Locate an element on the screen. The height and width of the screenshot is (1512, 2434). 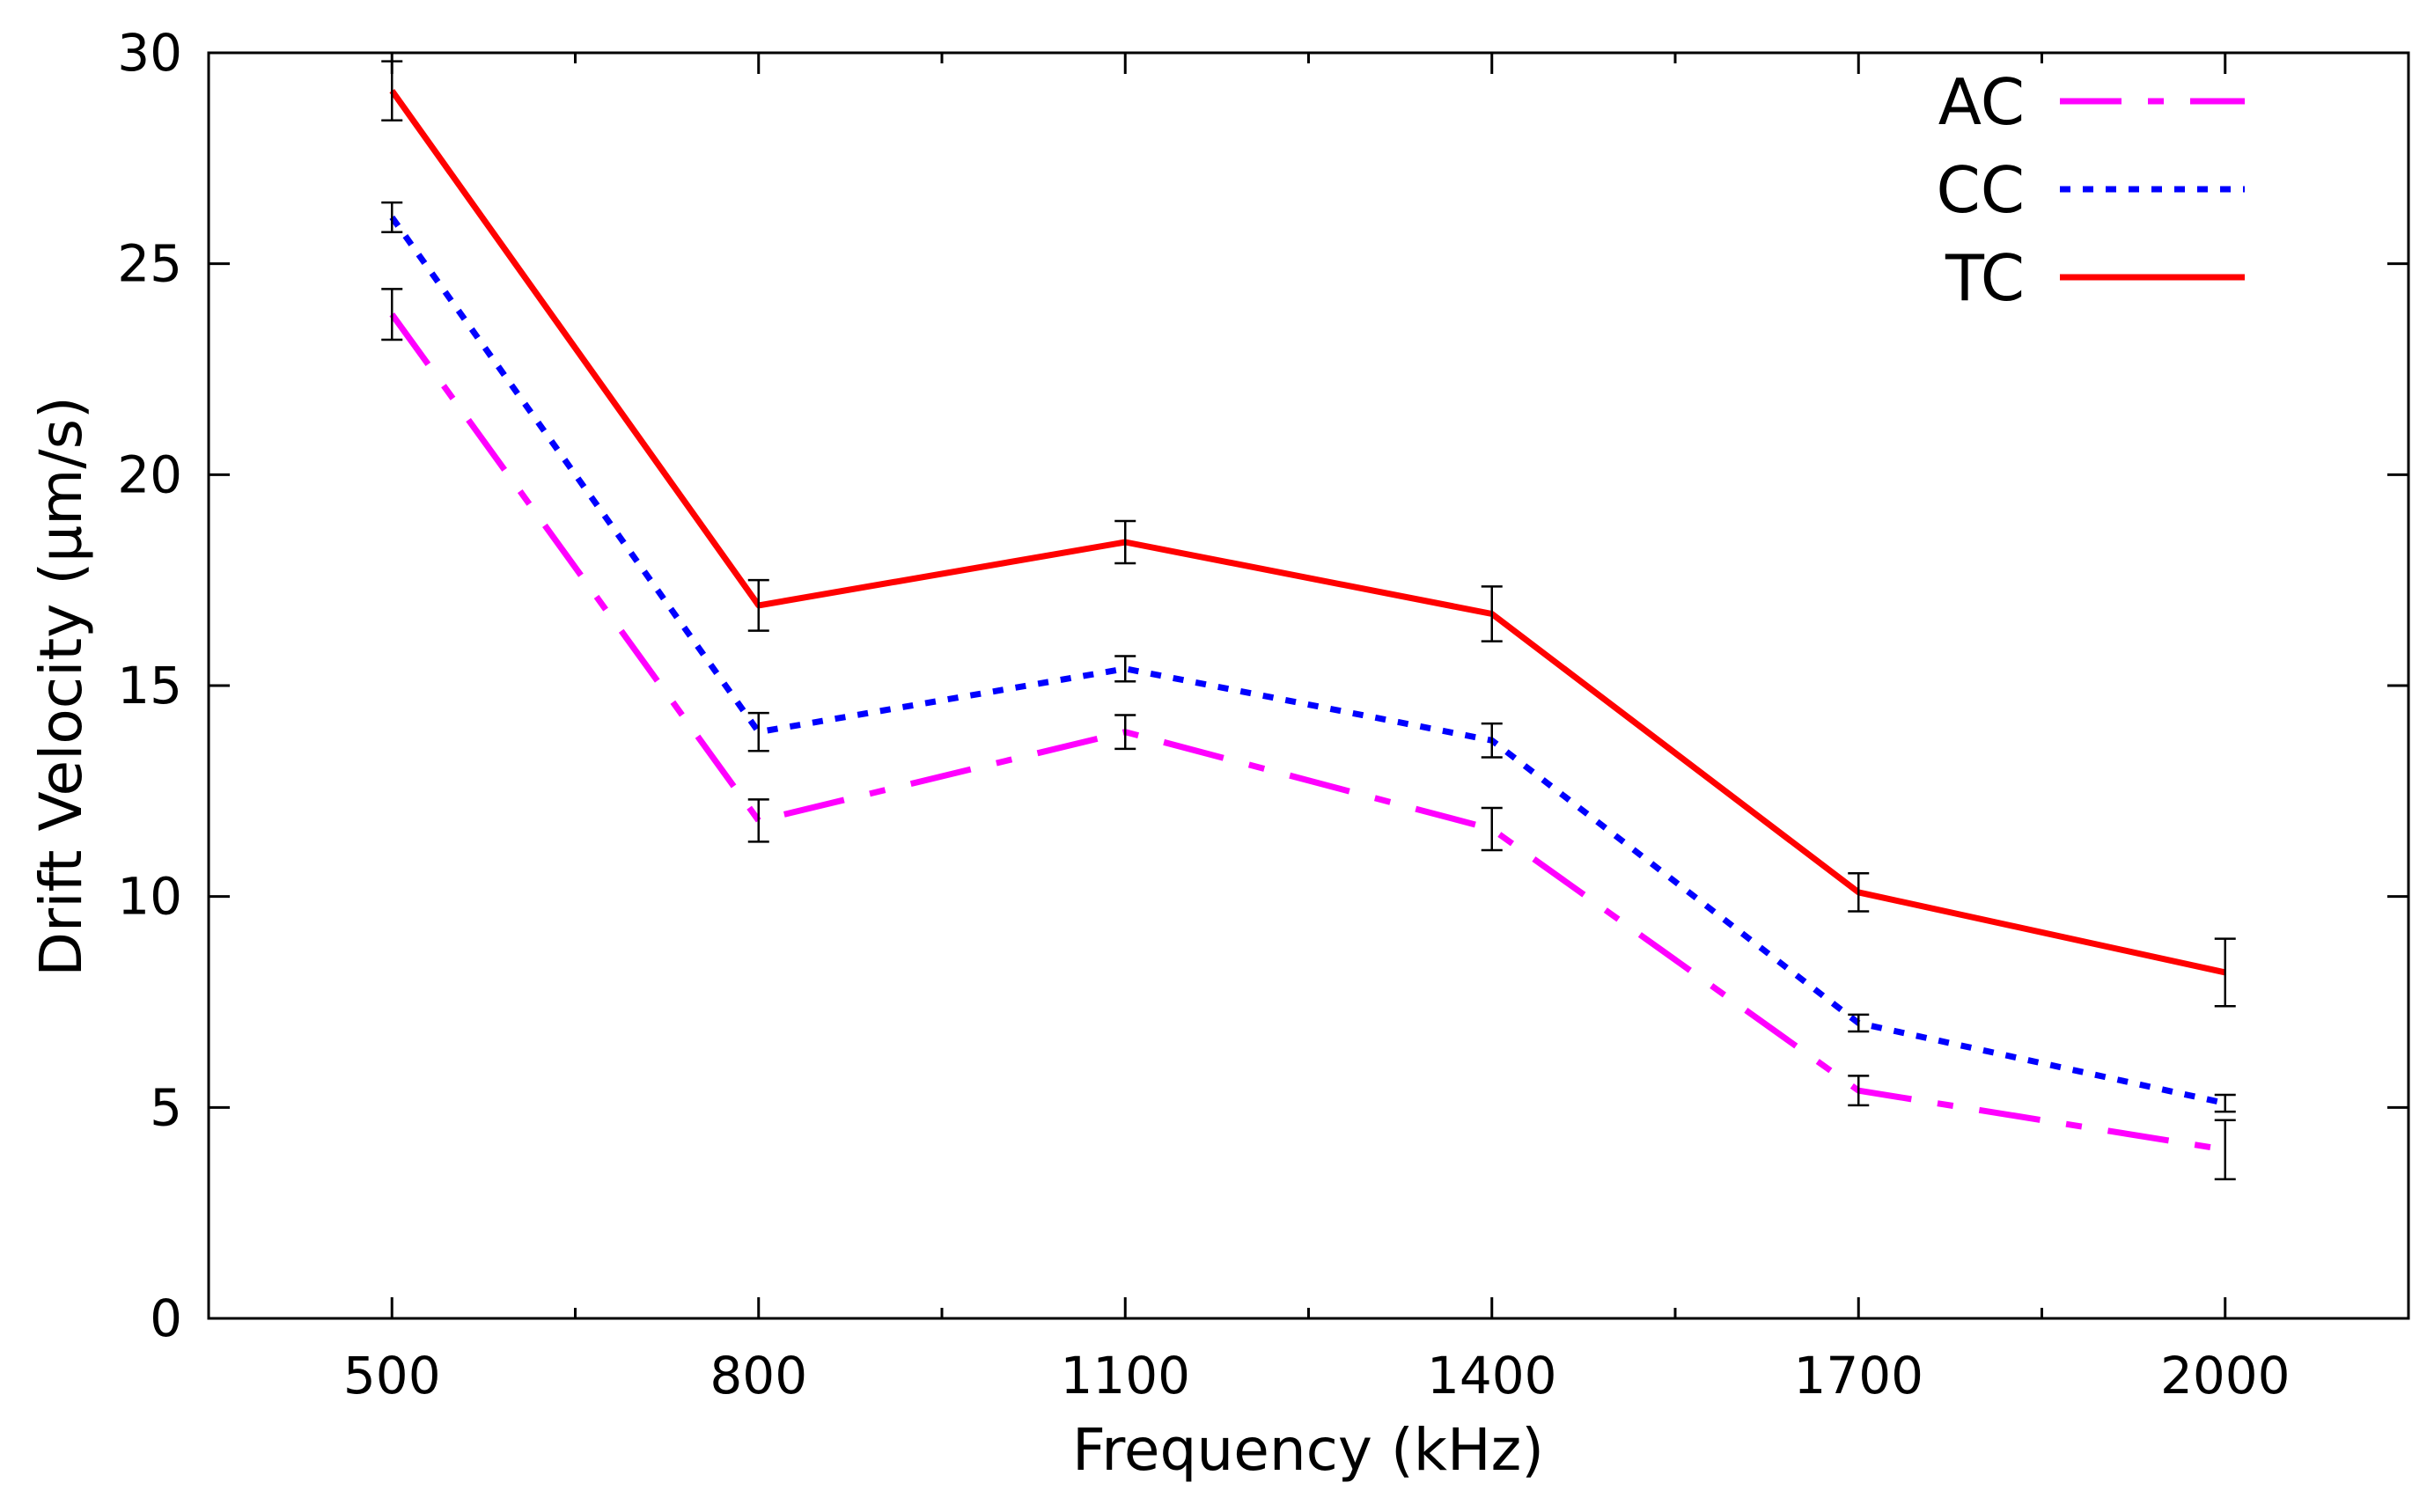
y-tick-label: 5 is located at coordinates (166, 1107).